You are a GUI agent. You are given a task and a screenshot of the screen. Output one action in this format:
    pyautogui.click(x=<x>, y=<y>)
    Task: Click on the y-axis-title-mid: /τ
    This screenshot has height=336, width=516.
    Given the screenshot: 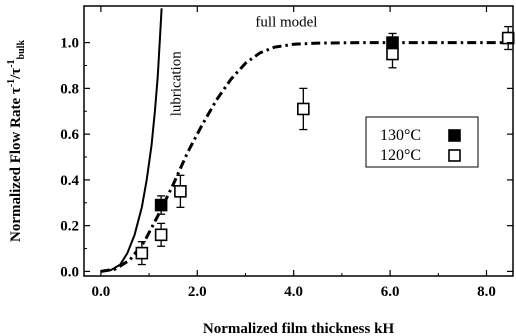 What is the action you would take?
    pyautogui.click(x=16, y=74)
    